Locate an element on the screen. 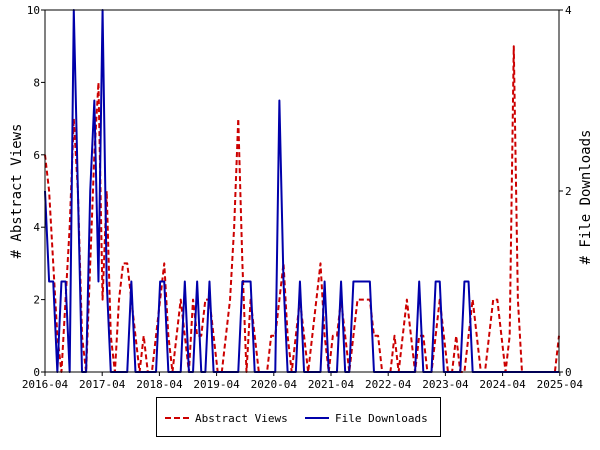  legend-swatch-file-downloads is located at coordinates (317, 418).